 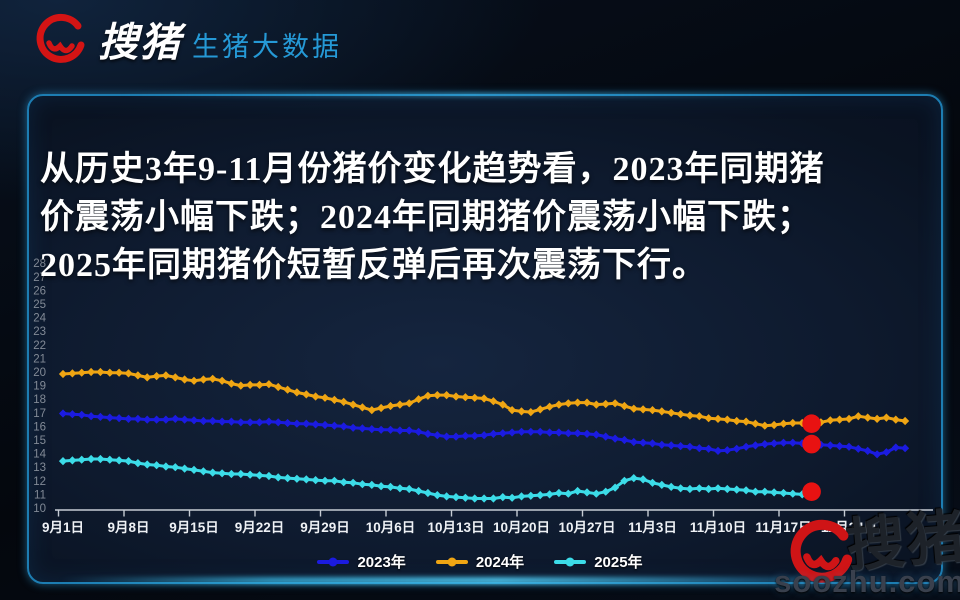 What do you see at coordinates (570, 561) in the screenshot?
I see `legend-swatch-2025` at bounding box center [570, 561].